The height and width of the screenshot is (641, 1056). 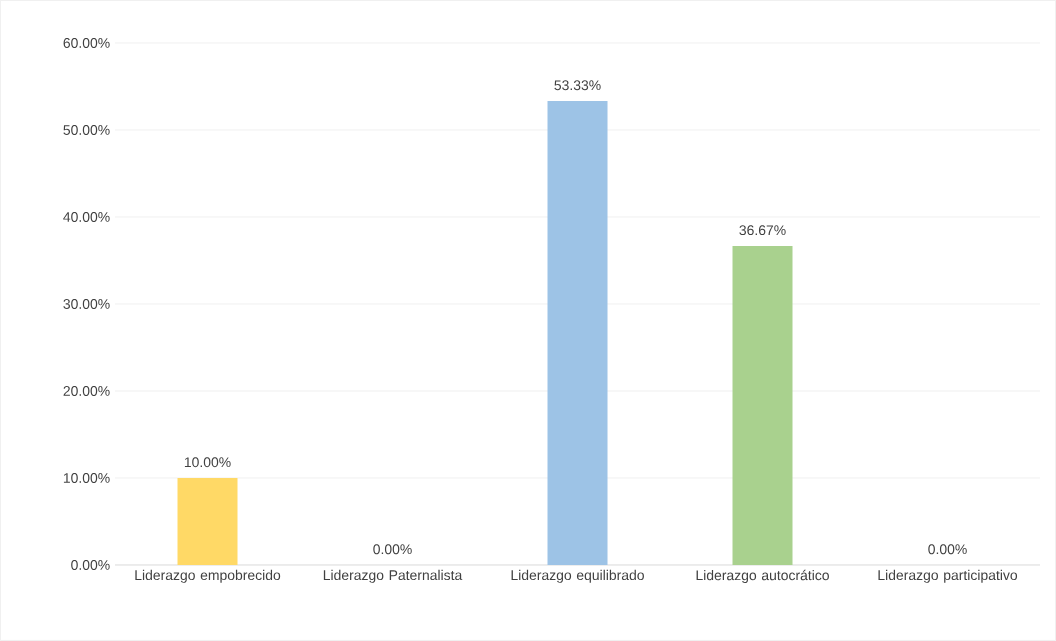 I want to click on y-tick-label: 60.00%, so click(x=86, y=43).